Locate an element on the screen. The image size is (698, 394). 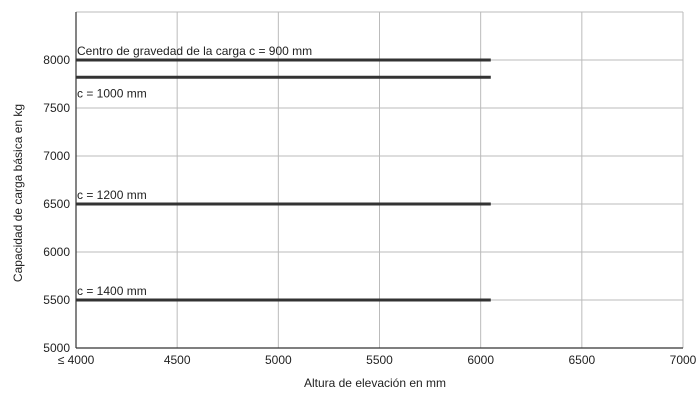
y-tick-label: 7000 is located at coordinates (56, 156).